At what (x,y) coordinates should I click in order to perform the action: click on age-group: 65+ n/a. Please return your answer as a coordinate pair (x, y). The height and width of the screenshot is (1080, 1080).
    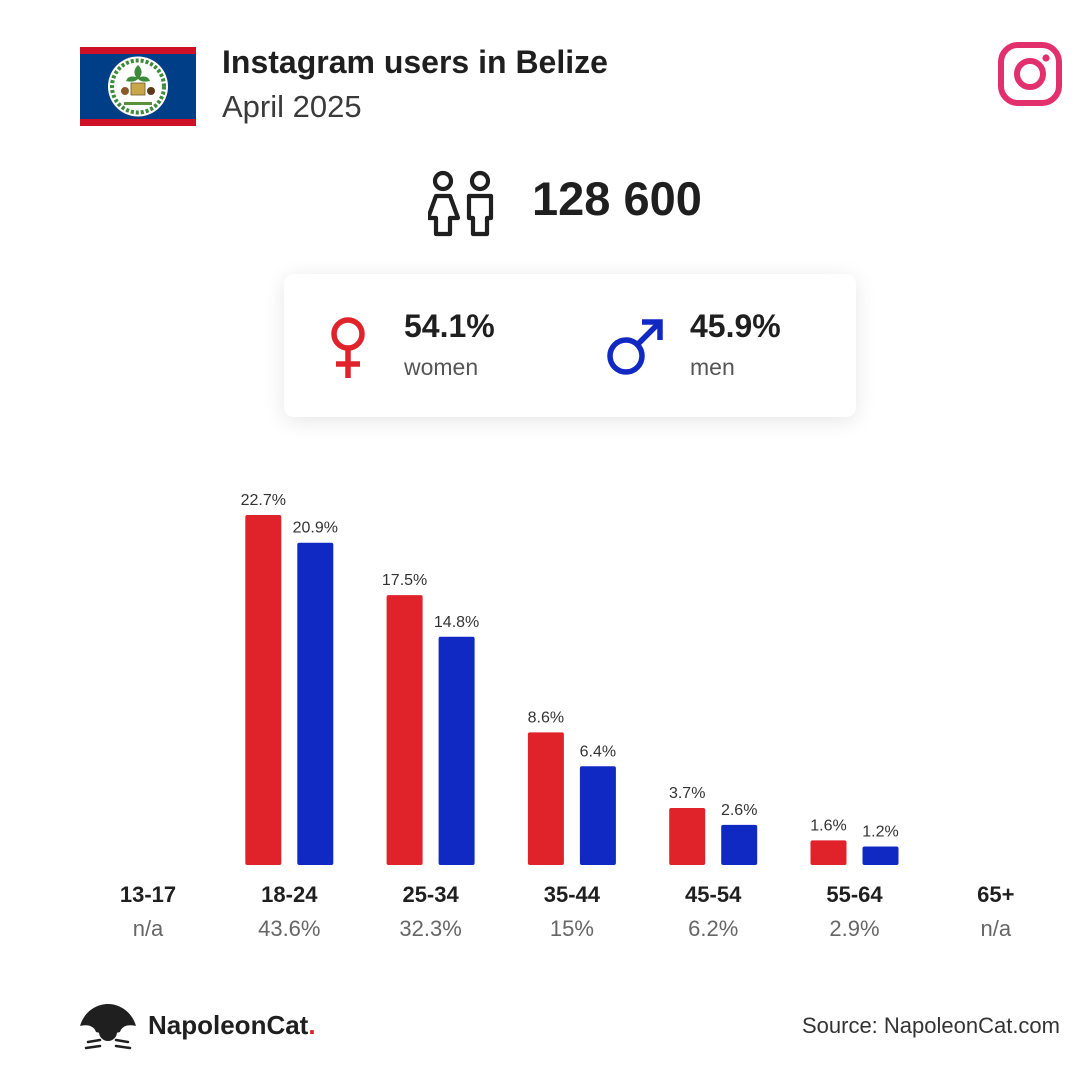
    Looking at the image, I should click on (996, 912).